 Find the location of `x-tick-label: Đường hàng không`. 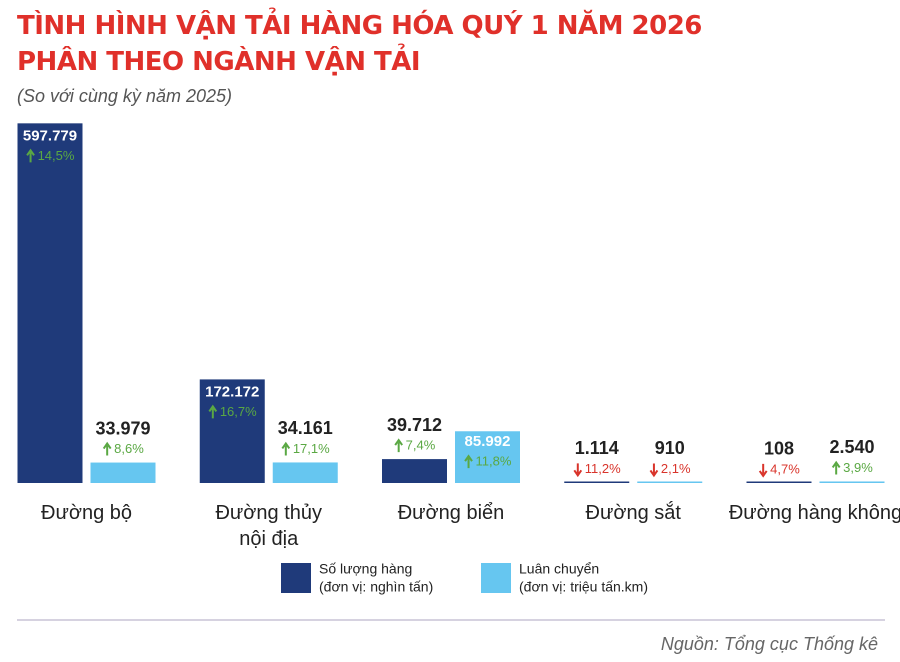

x-tick-label: Đường hàng không is located at coordinates (814, 513).